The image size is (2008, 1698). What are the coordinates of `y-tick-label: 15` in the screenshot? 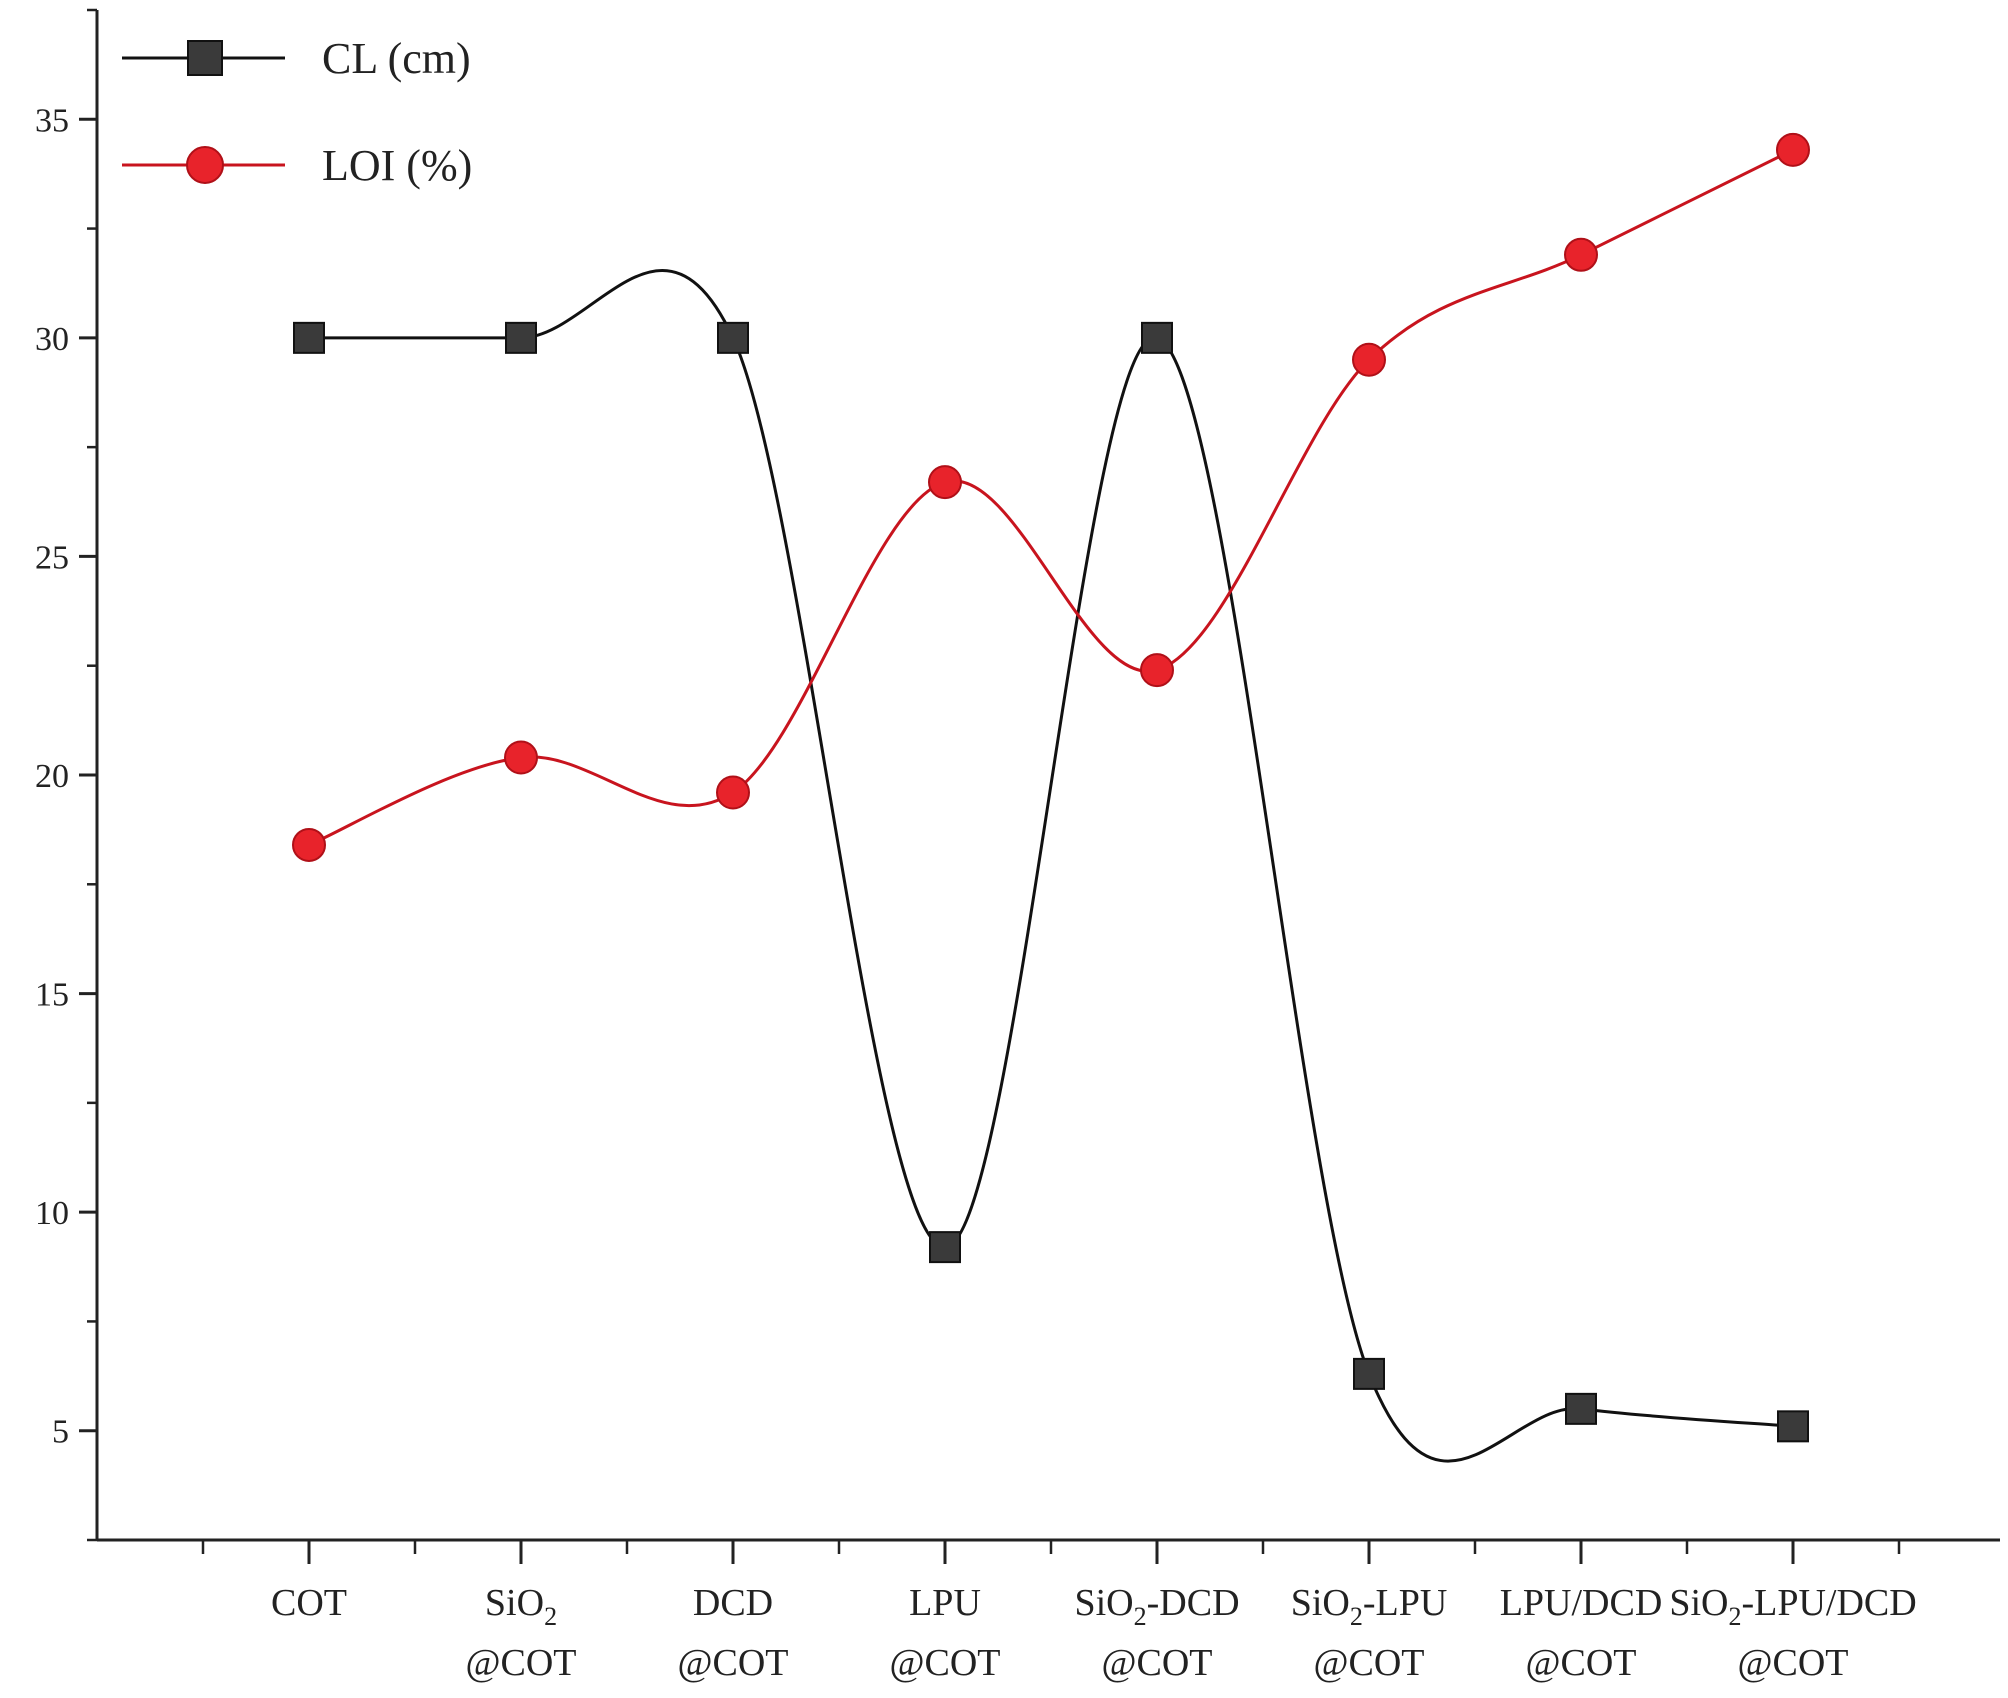 It's located at (52, 995).